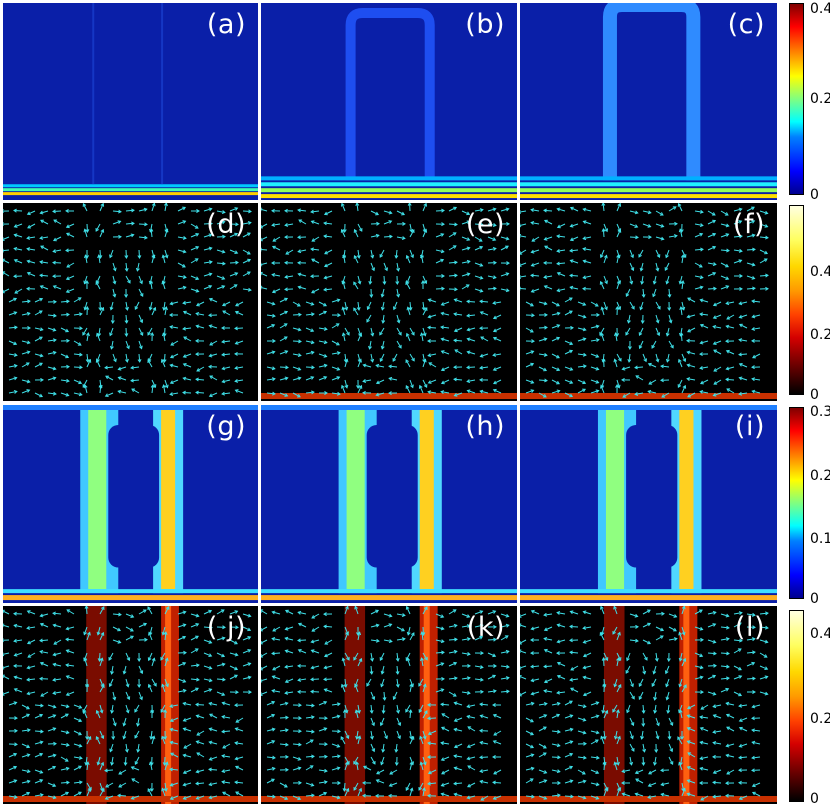 The image size is (830, 807). What do you see at coordinates (820, 412) in the screenshot?
I see `colorbar-3-tick-top: 0.3` at bounding box center [820, 412].